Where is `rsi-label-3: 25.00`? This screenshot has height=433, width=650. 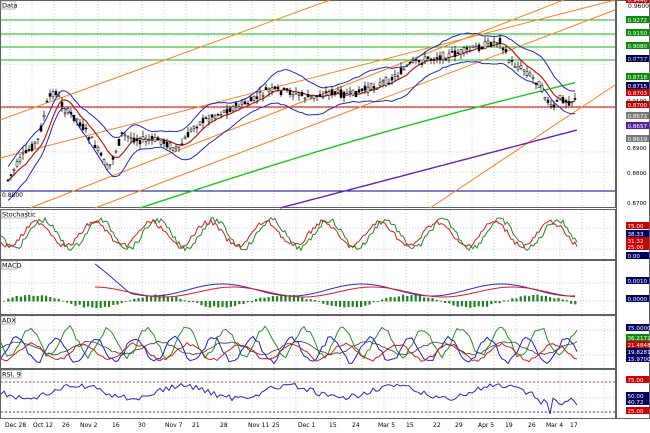
rsi-label-3: 25.00 is located at coordinates (636, 412).